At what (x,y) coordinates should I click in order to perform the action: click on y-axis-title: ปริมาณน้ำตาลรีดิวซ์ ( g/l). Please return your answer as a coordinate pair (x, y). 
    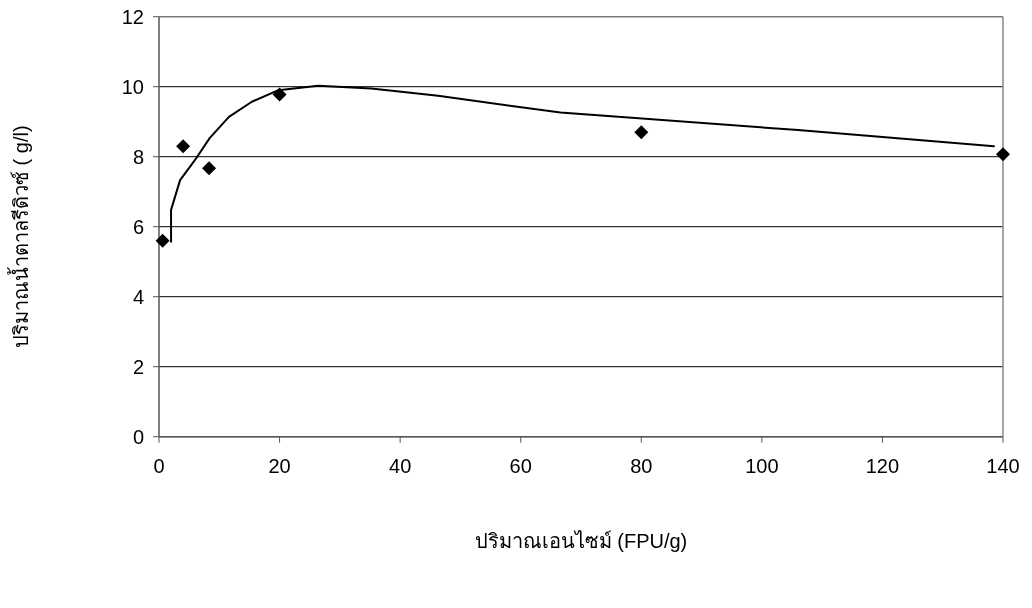
    Looking at the image, I should click on (19, 236).